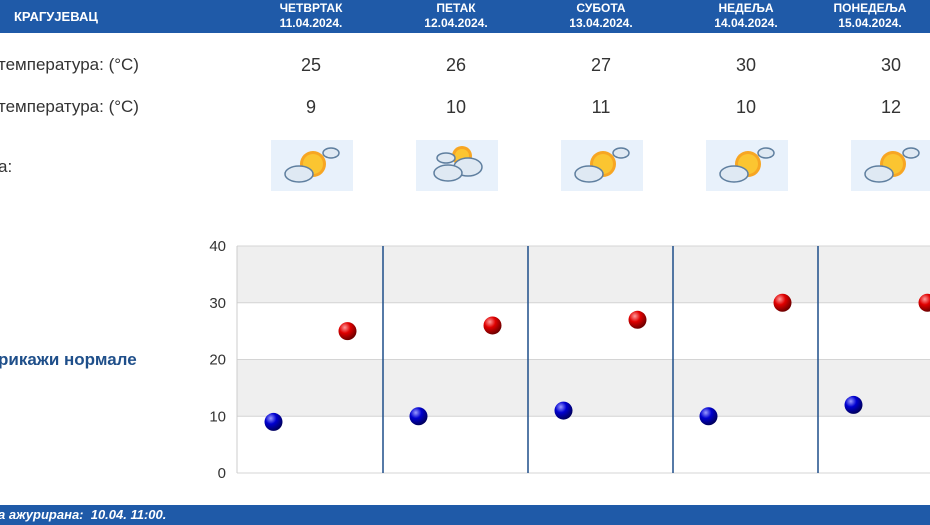  Describe the element at coordinates (56, 16) in the screenshot. I see `city-name: КРАГУЈЕВАЦ` at that location.